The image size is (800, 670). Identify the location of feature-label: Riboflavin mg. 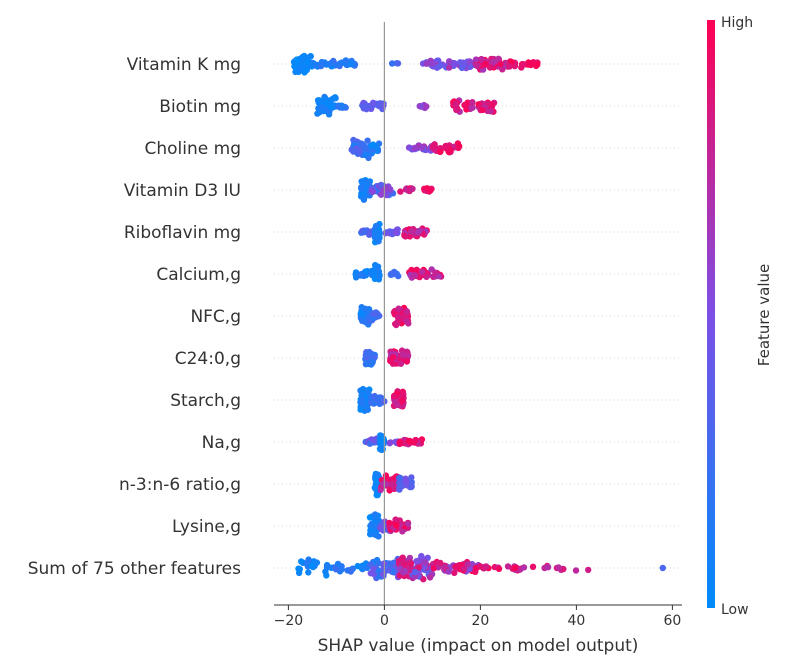
(182, 233).